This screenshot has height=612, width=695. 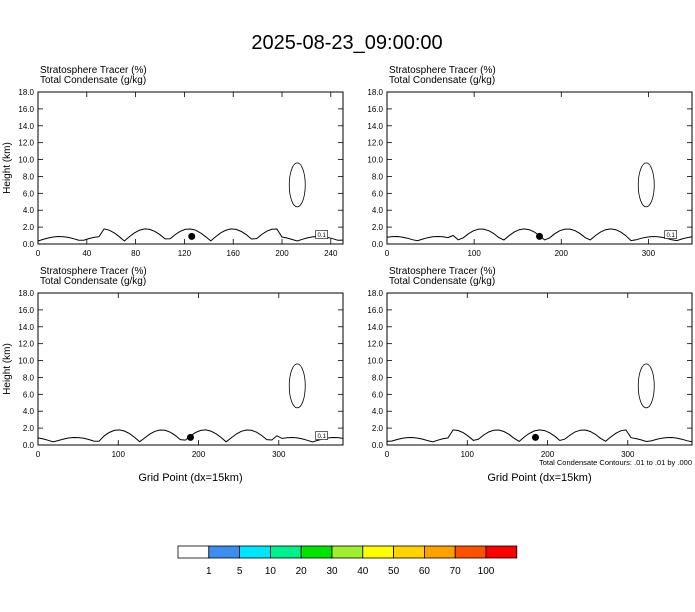 What do you see at coordinates (375, 327) in the screenshot?
I see `y-tick-label: 14.0` at bounding box center [375, 327].